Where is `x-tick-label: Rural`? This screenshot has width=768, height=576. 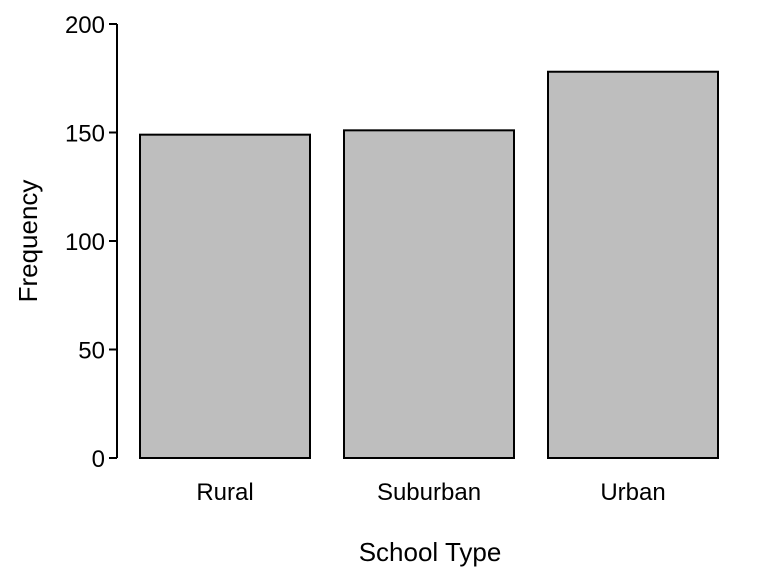
x-tick-label: Rural is located at coordinates (224, 492).